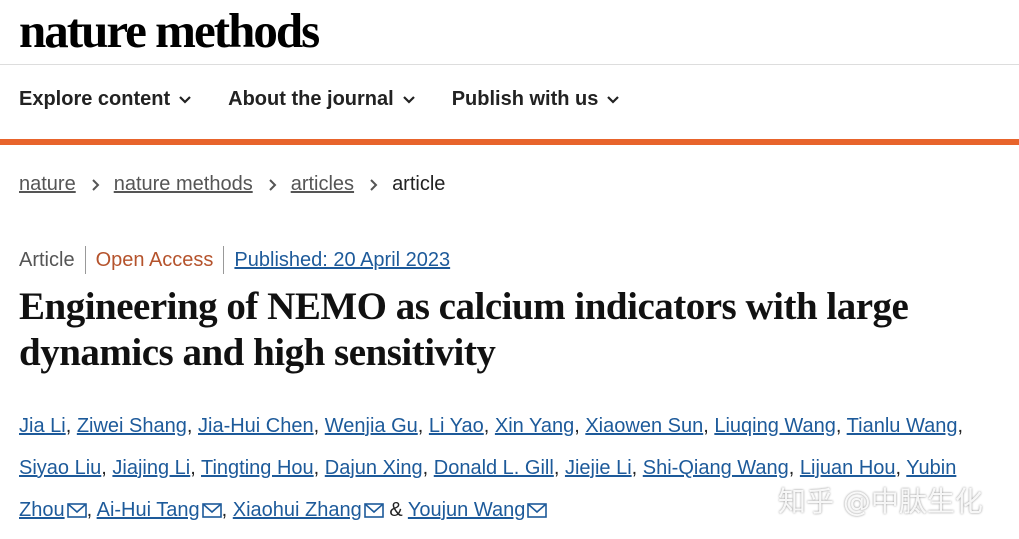 Image resolution: width=1019 pixels, height=539 pixels. I want to click on open-access: Open Access, so click(154, 259).